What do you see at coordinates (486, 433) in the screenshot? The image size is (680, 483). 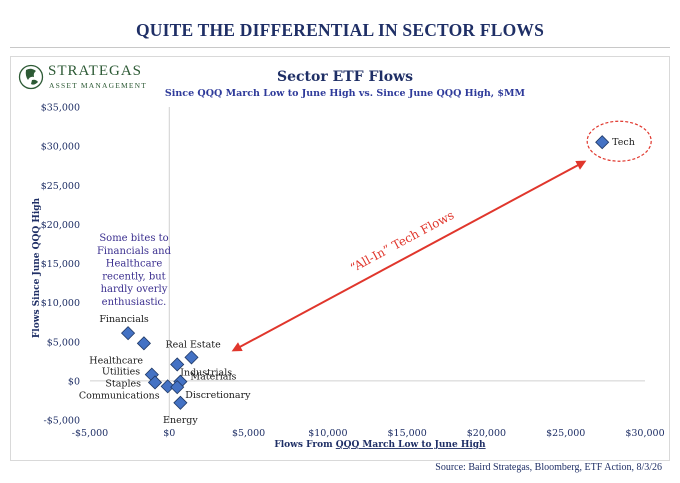 I see `x-tick-label: $20,000` at bounding box center [486, 433].